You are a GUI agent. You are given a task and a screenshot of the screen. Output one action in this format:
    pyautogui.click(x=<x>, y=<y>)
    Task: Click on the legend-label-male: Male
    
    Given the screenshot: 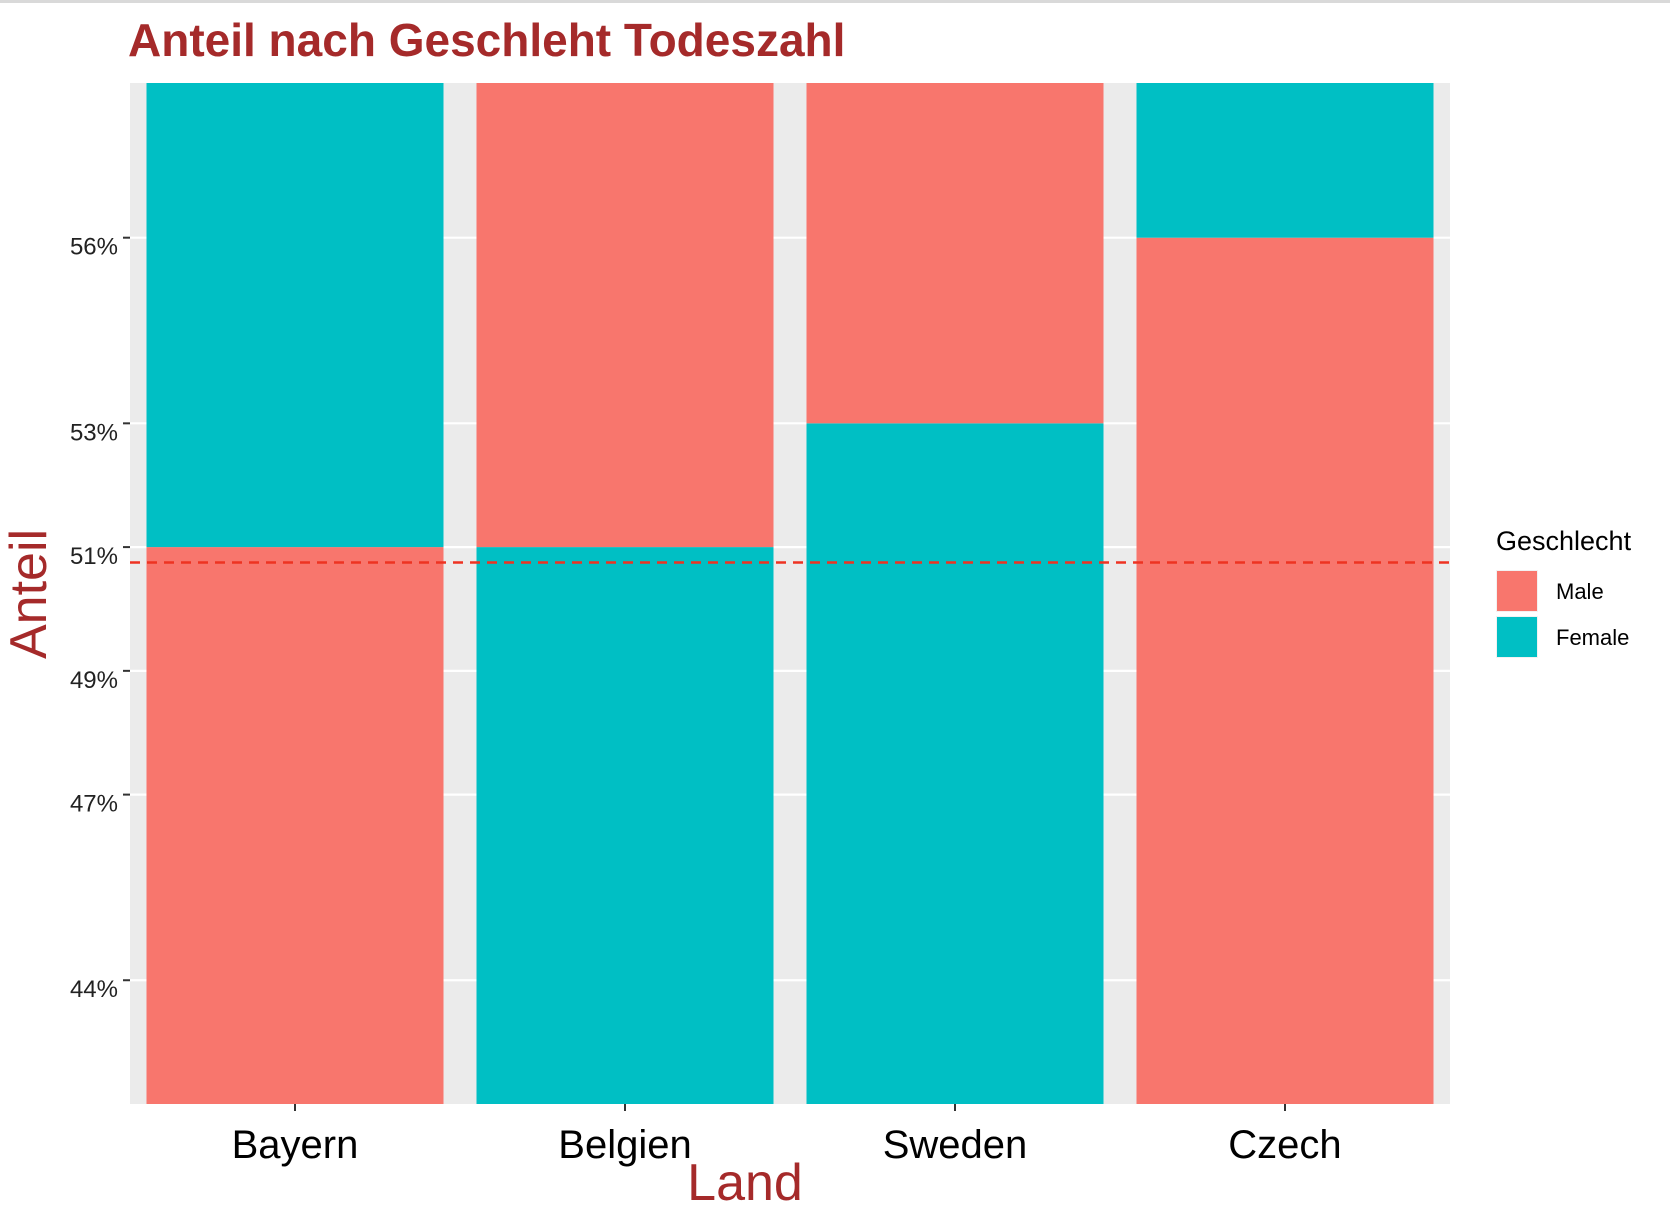 What is the action you would take?
    pyautogui.click(x=1580, y=591)
    